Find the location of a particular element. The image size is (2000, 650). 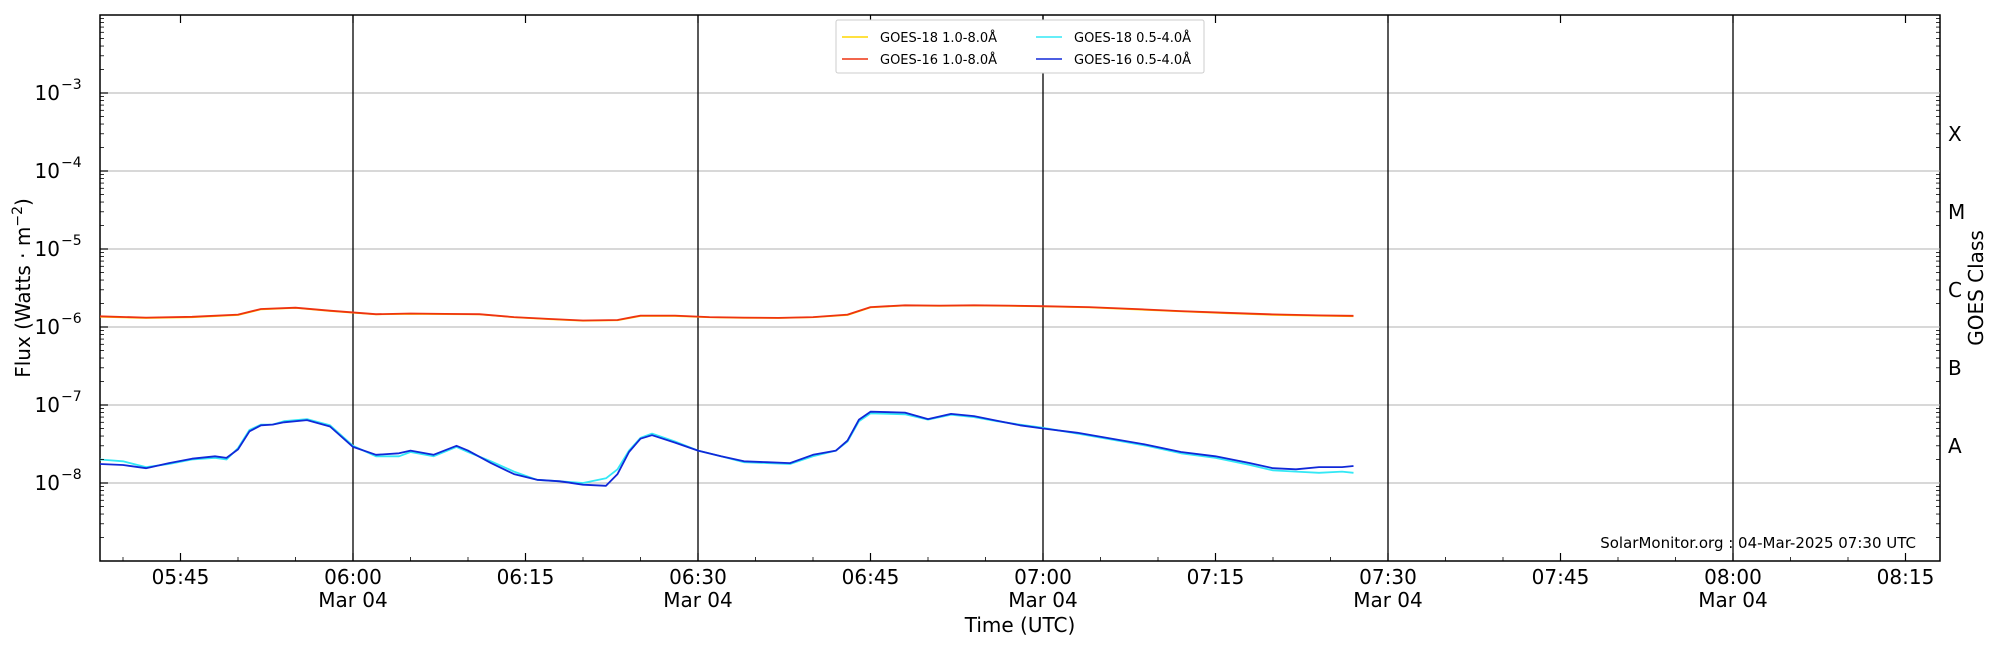

x-tick-label-6: 07:15 is located at coordinates (1216, 577).